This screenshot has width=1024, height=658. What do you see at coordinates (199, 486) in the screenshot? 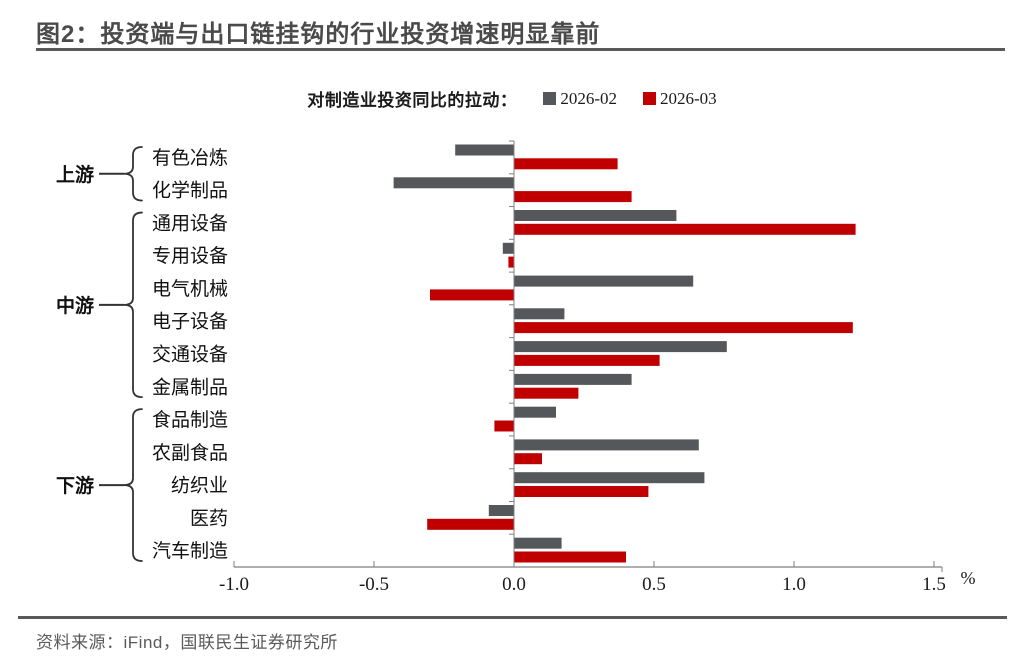
I see `category-label-纺织业: 纺织业` at bounding box center [199, 486].